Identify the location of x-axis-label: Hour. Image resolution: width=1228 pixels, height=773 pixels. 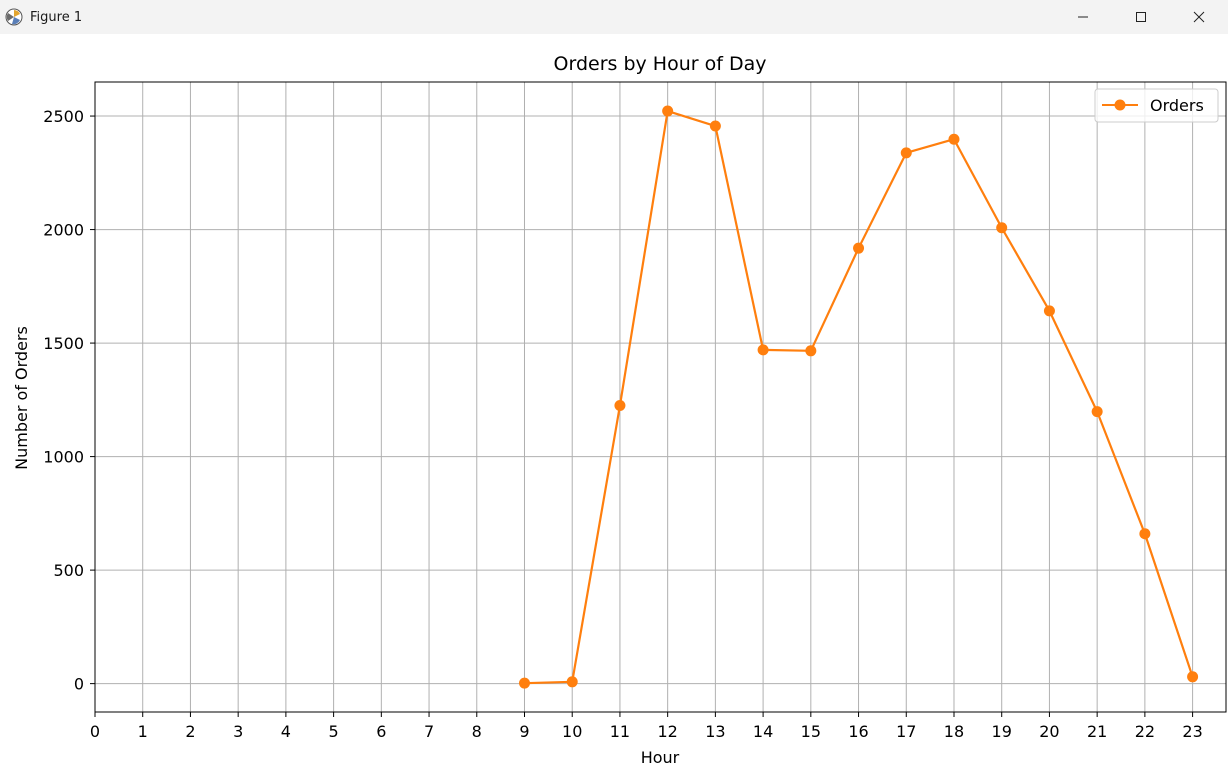
(660, 757).